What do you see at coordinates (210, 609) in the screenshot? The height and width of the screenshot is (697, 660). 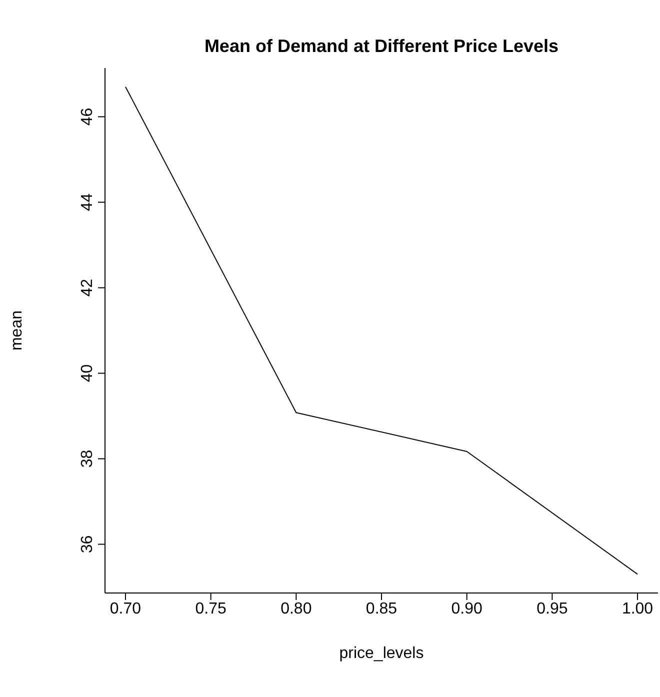 I see `x-tick-label: 0.75` at bounding box center [210, 609].